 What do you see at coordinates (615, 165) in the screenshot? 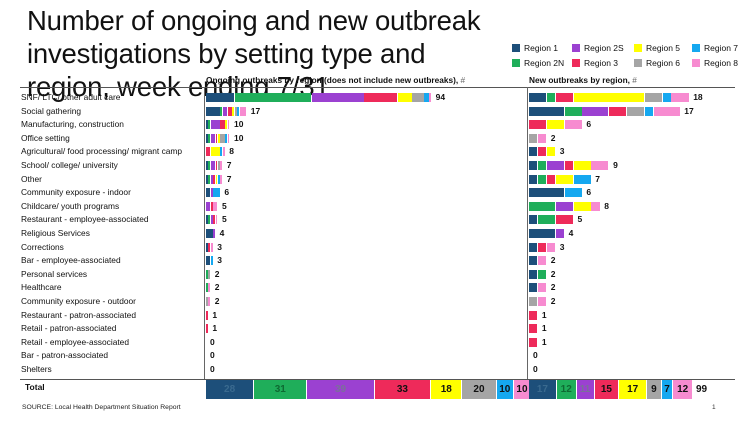
I see `new-row-total: 9` at bounding box center [615, 165].